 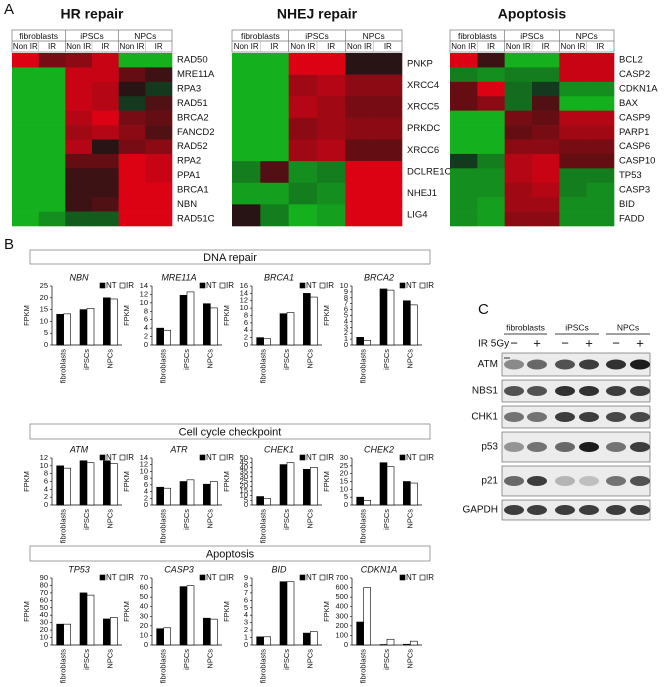 What do you see at coordinates (246, 614) in the screenshot?
I see `y-tick-label: 4` at bounding box center [246, 614].